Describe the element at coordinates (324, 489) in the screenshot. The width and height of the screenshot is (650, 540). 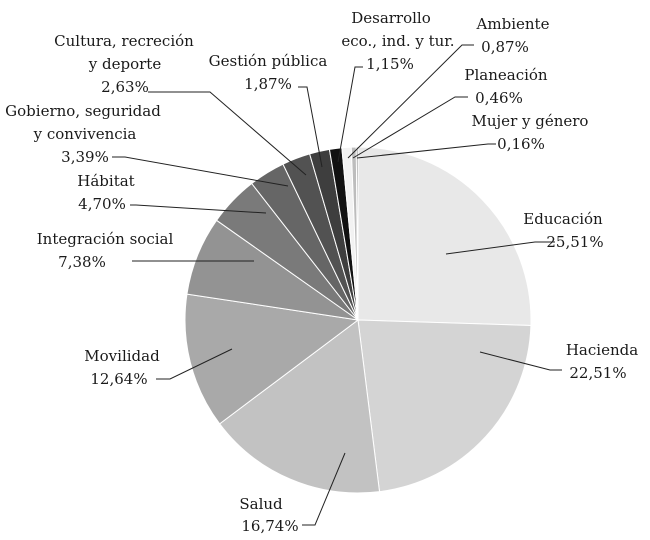
I see `leader-line-salud` at that location.